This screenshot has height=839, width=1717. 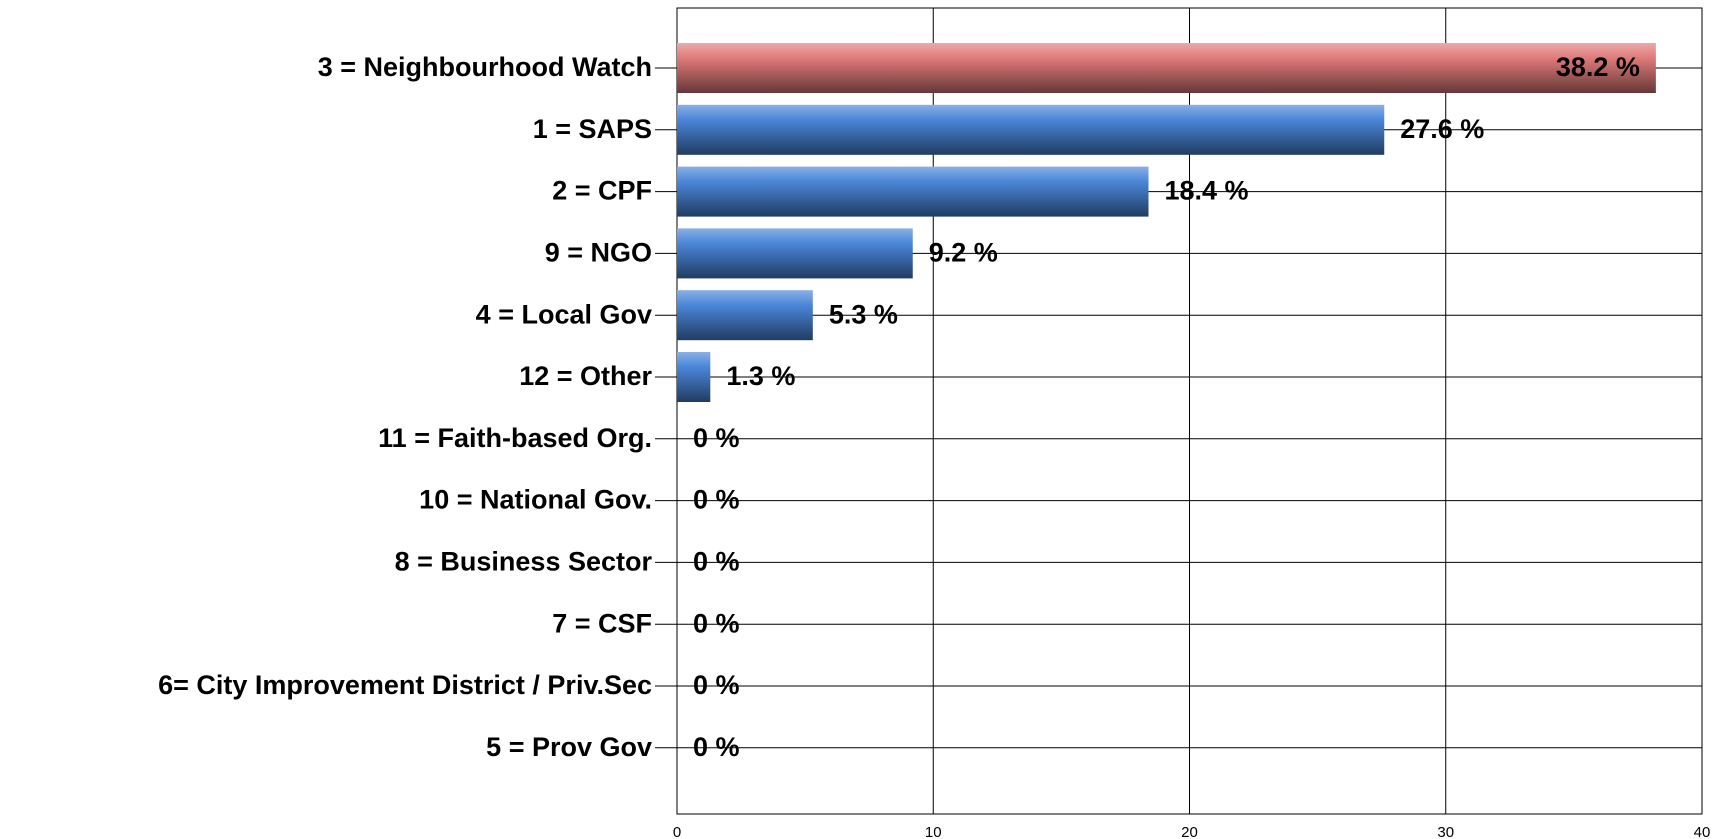 I want to click on data-label: 1.3 %, so click(x=760, y=376).